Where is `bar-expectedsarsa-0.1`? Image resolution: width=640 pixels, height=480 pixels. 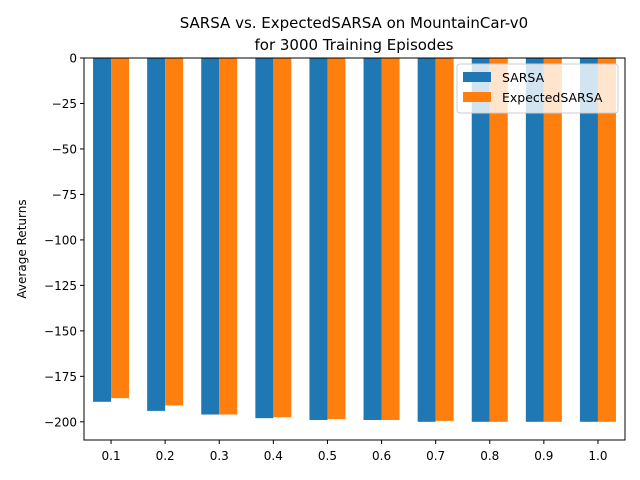 bar-expectedsarsa-0.1 is located at coordinates (120, 228).